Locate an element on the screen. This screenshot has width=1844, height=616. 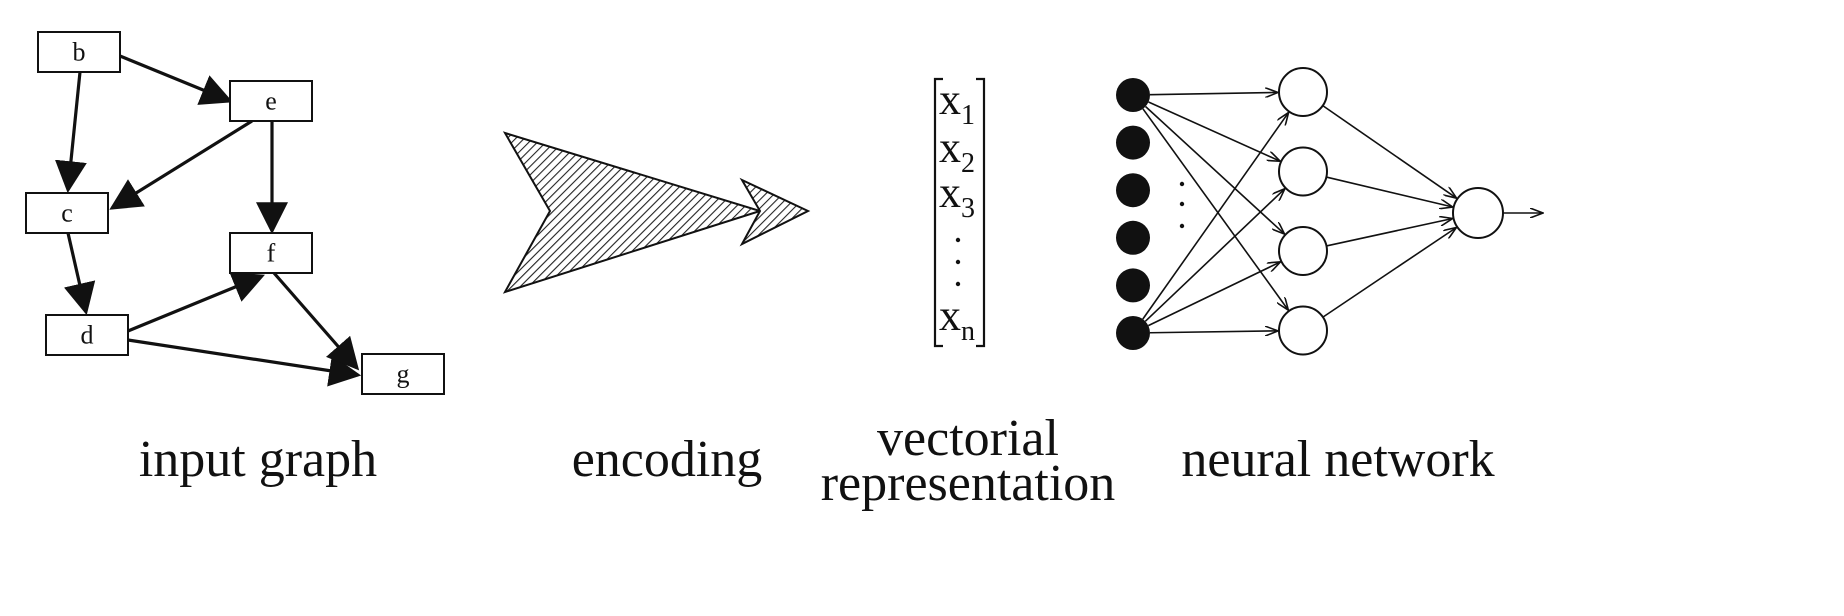
encoding-arrow-head is located at coordinates (775, 212).